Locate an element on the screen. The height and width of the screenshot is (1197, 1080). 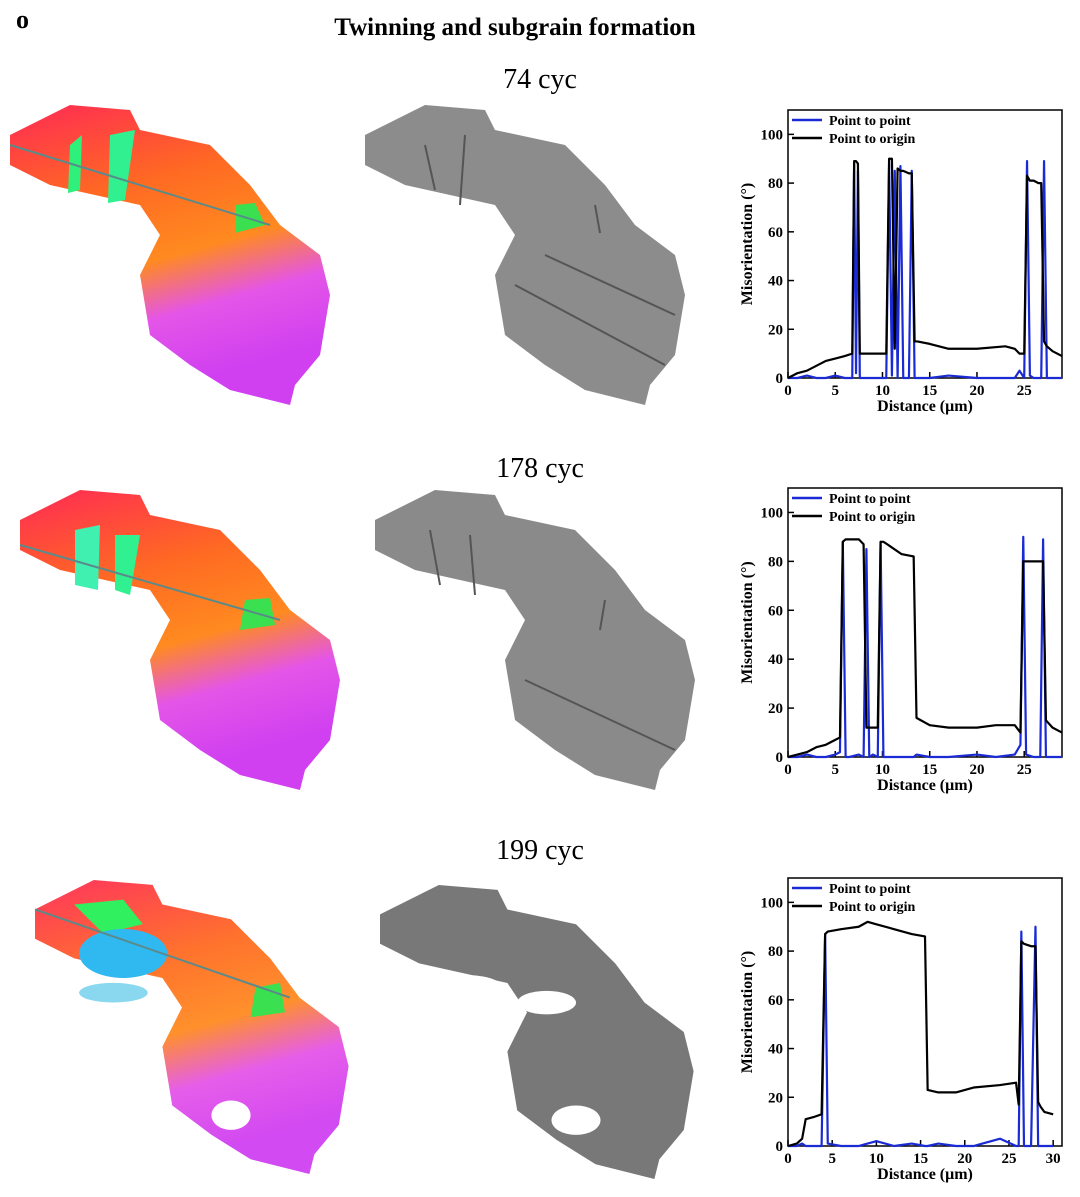
row-title: 199 cyc is located at coordinates (540, 850).